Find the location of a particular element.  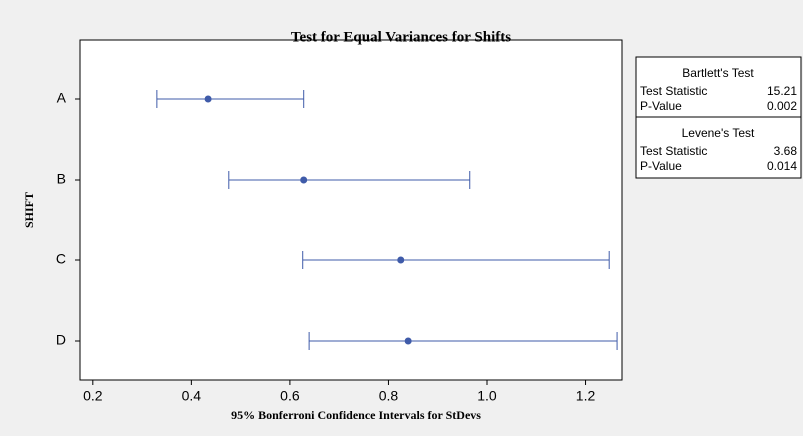

y-tick-label: A is located at coordinates (62, 98).